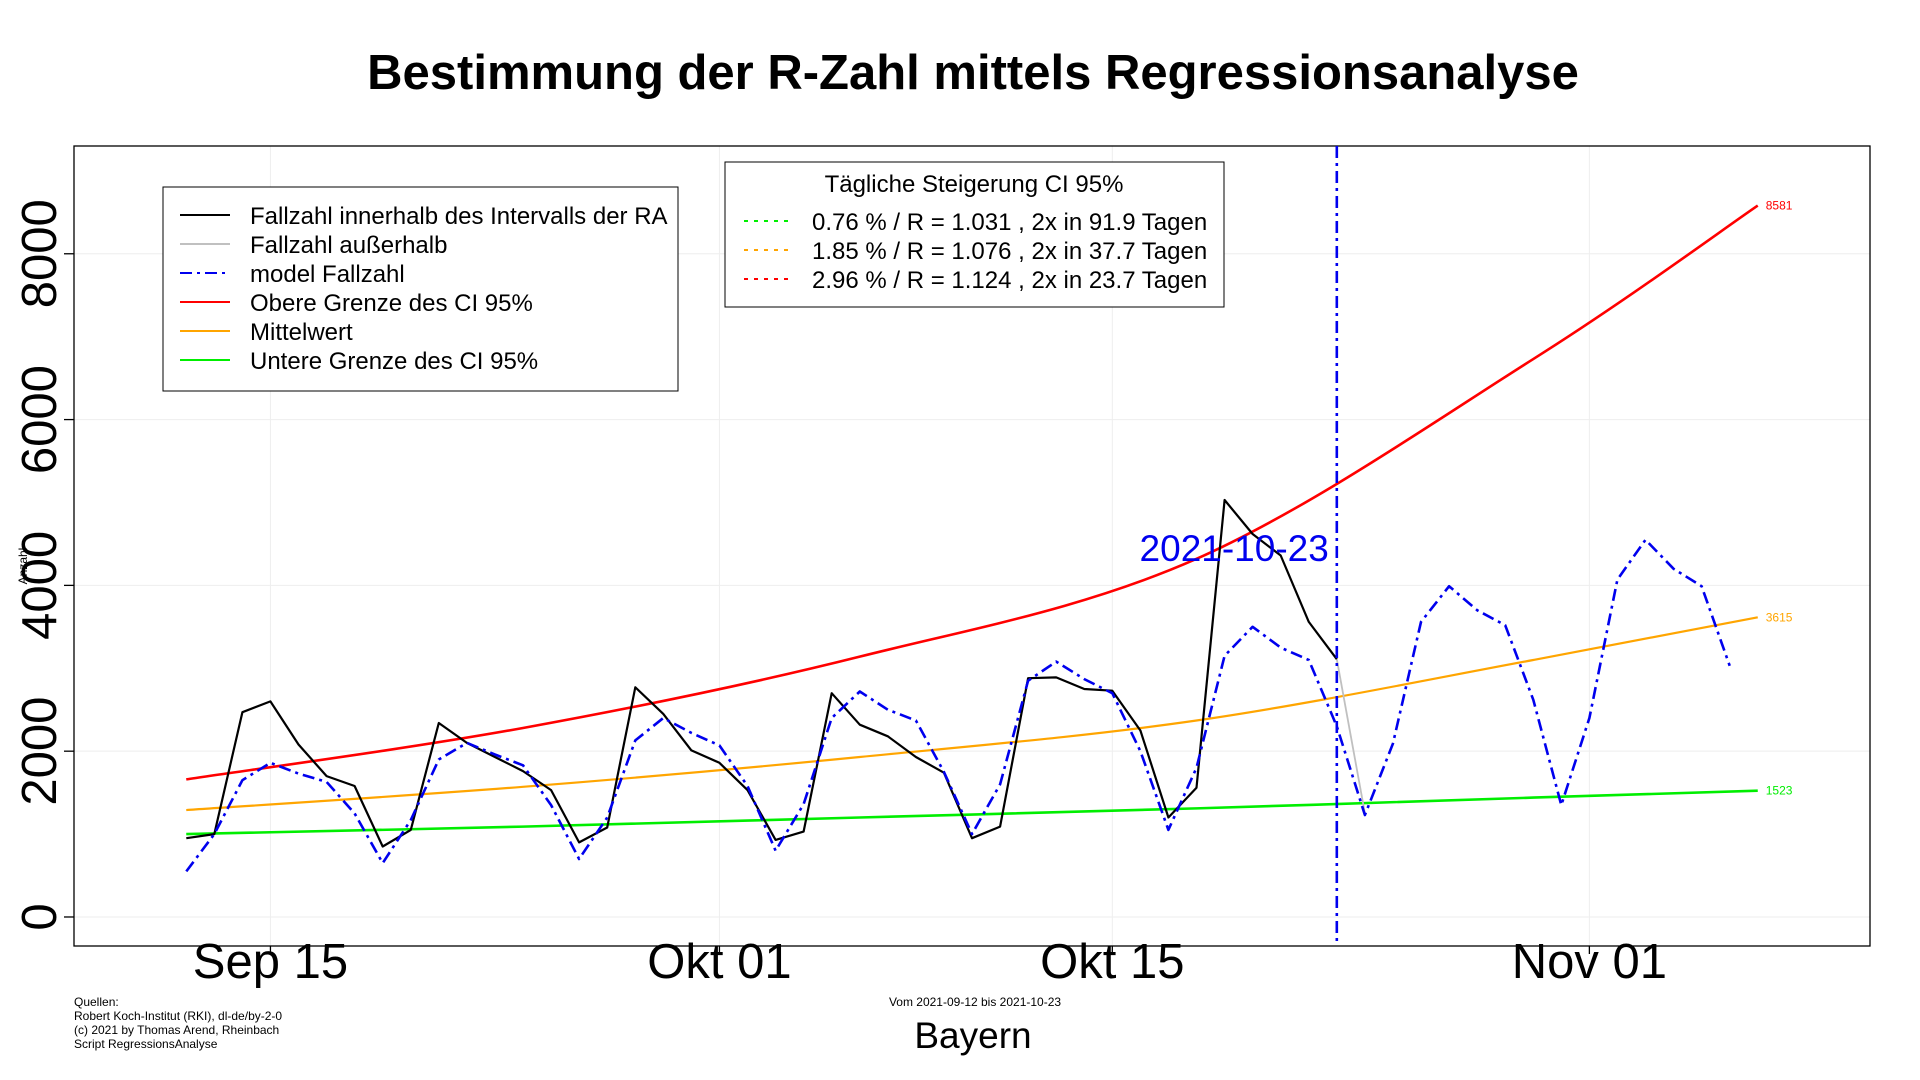 The image size is (1920, 1080). What do you see at coordinates (975, 1002) in the screenshot?
I see `footer-range: Vom 2021-09-12 bis 2021-10-23` at bounding box center [975, 1002].